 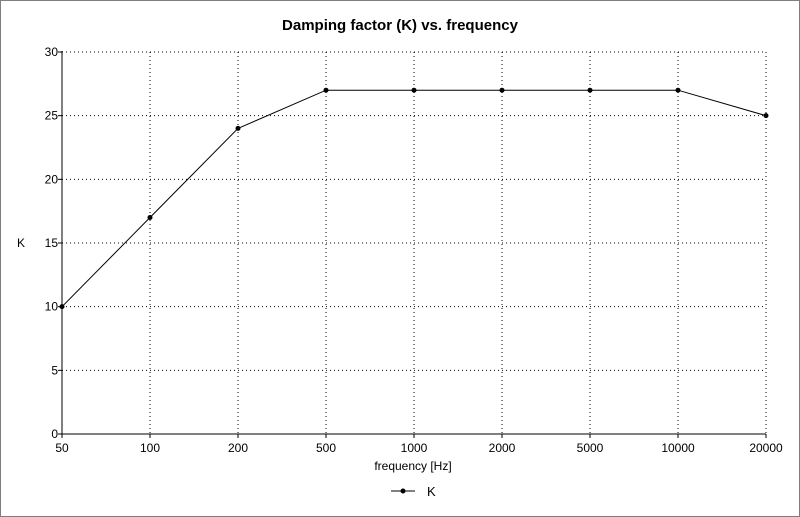 I want to click on x-tick-label: 1000, so click(x=414, y=448).